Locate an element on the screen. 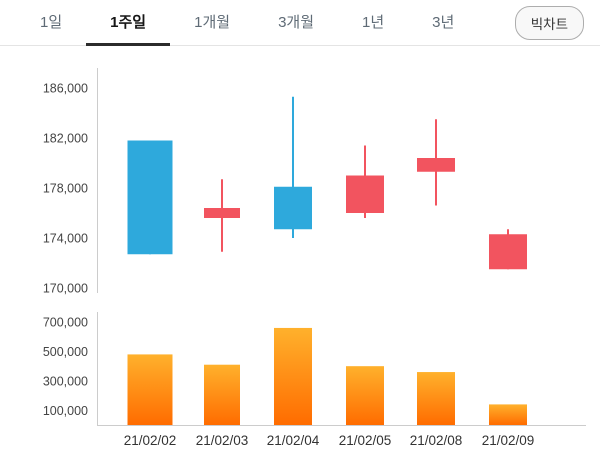 This screenshot has height=475, width=600. date-label: 21/02/03 is located at coordinates (222, 440).